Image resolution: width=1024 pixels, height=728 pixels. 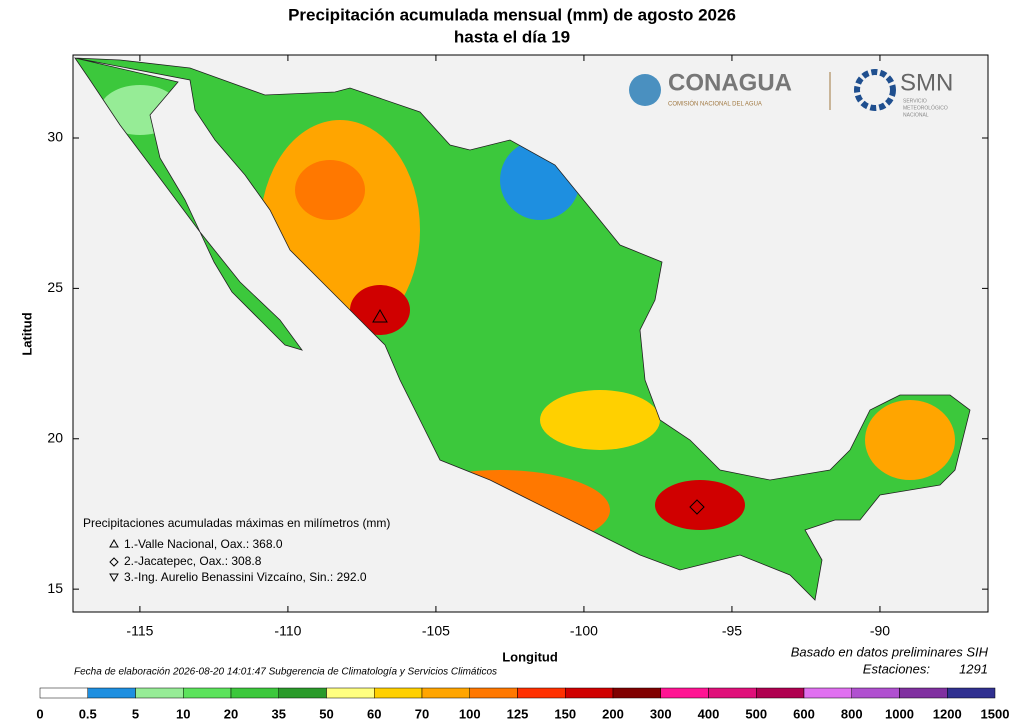 What do you see at coordinates (804, 713) in the screenshot?
I see `colorbar-label: 600` at bounding box center [804, 713].